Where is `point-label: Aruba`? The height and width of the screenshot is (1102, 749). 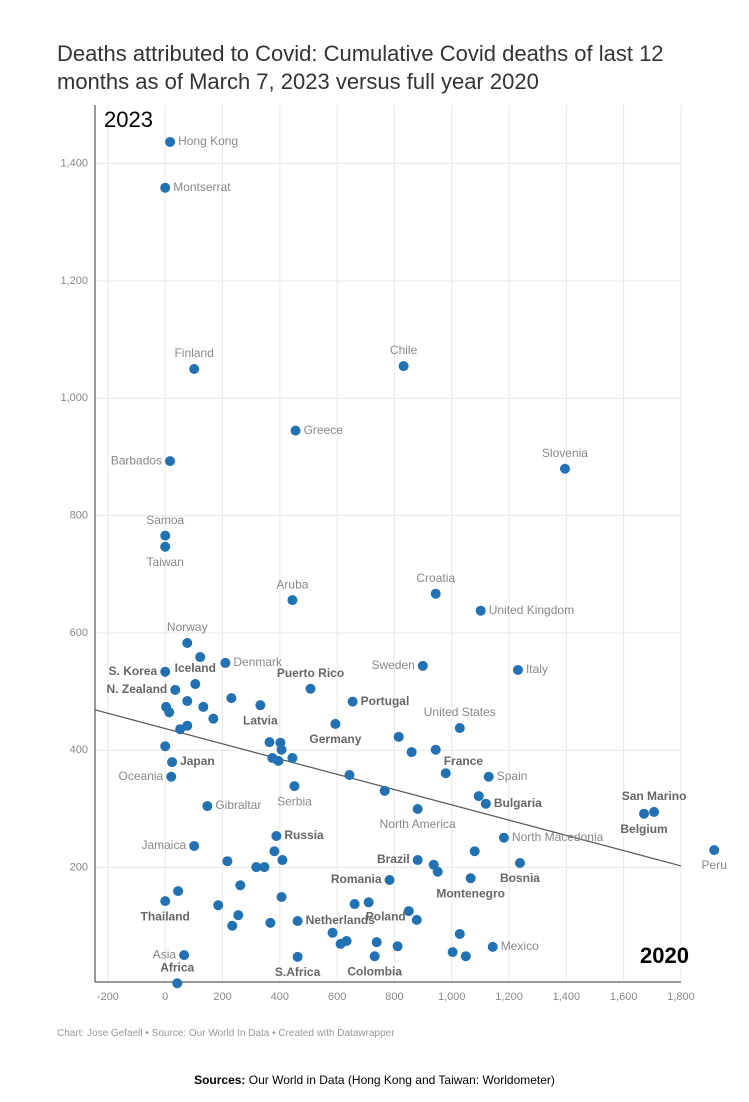 point-label: Aruba is located at coordinates (292, 584).